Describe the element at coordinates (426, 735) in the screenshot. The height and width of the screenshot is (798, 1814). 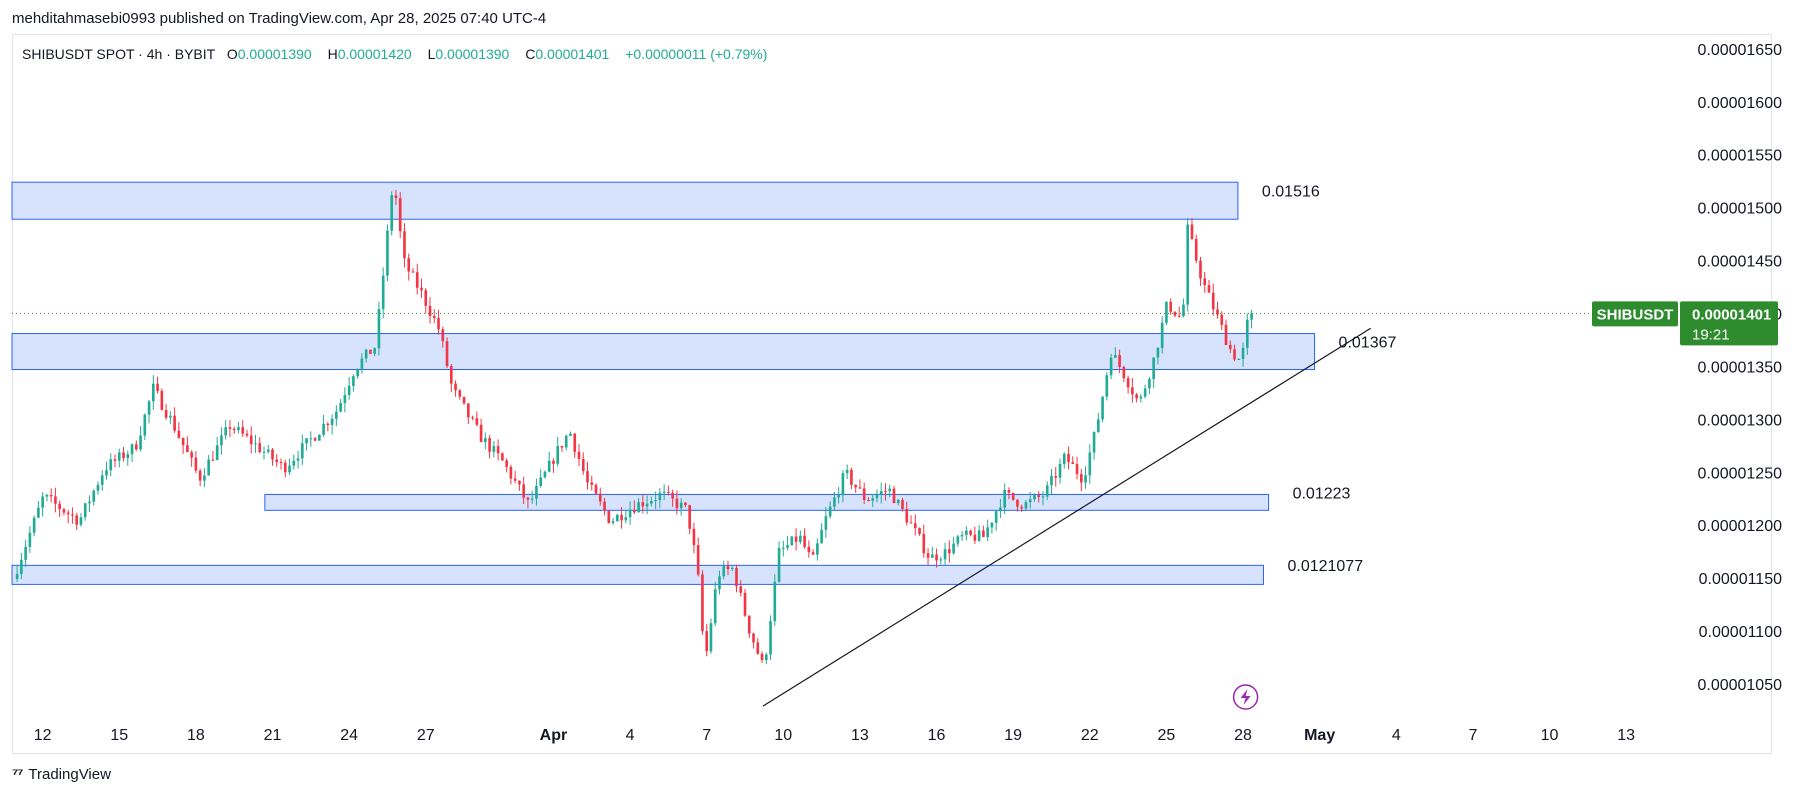
I see `time-tick-label: 27` at that location.